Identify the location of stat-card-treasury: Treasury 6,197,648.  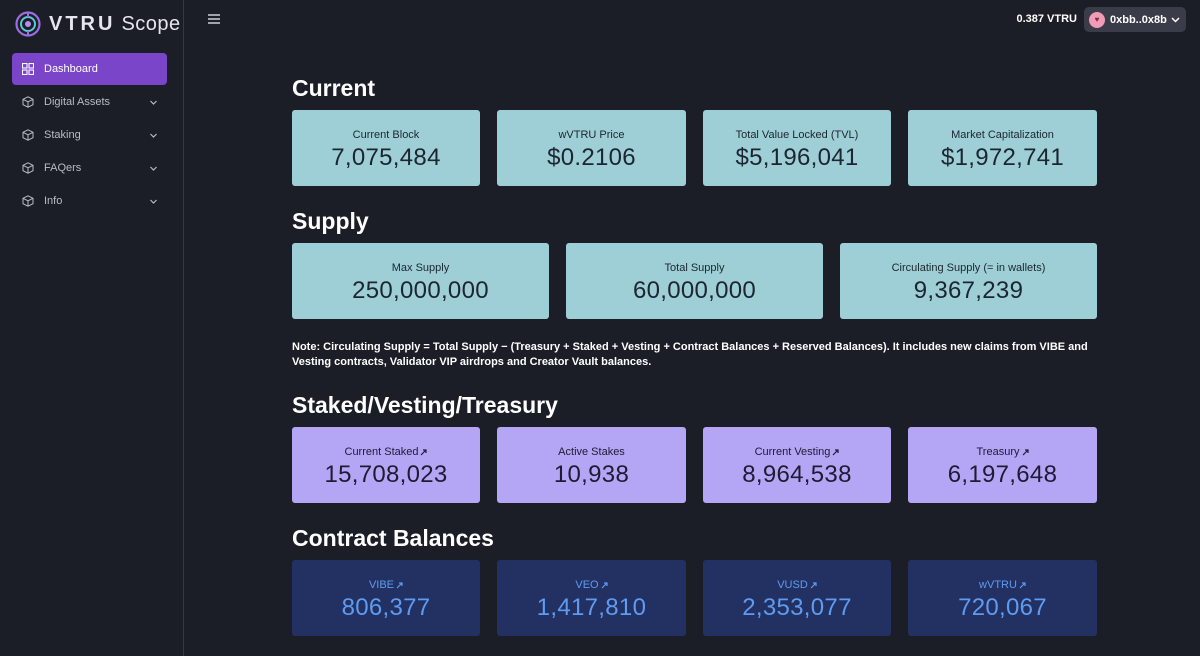
(1002, 465).